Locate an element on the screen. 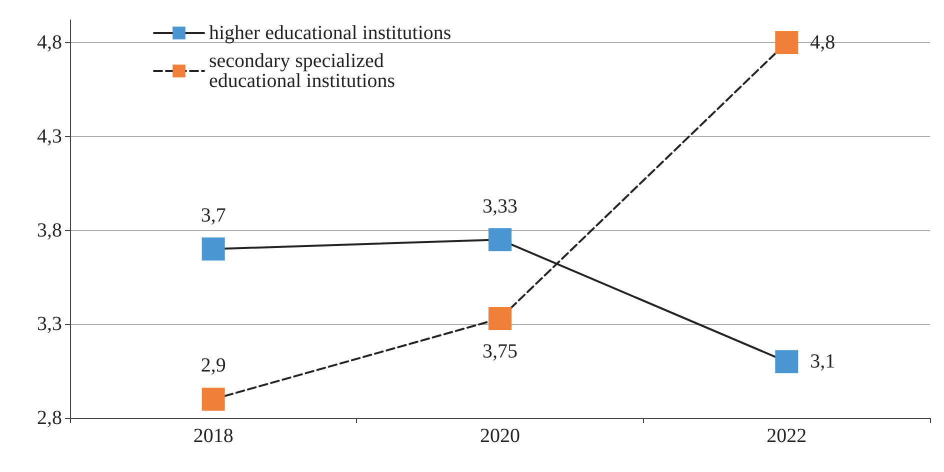  x-tick-label: 2020 is located at coordinates (500, 436).